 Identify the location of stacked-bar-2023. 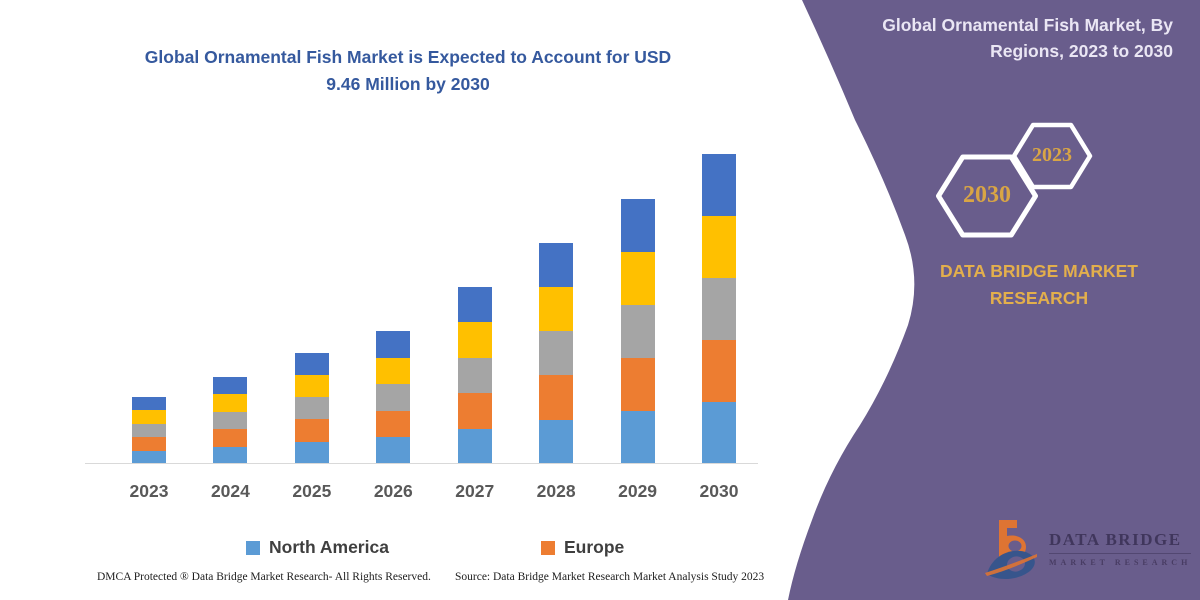
(149, 430).